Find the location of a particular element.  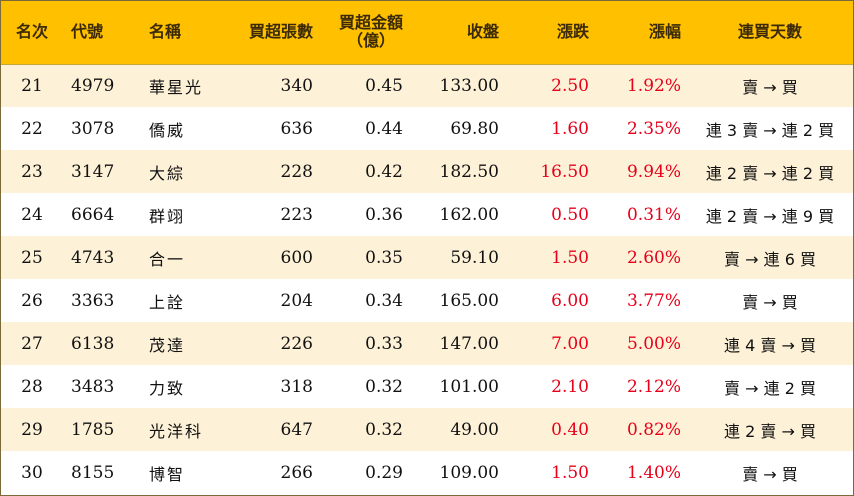

header-close: 收盤 is located at coordinates (482, 32).